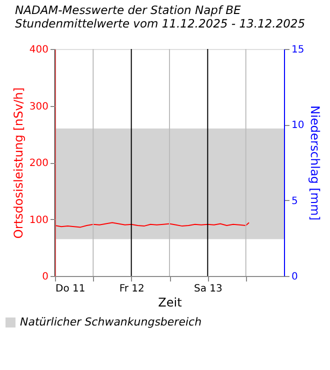 The width and height of the screenshot is (330, 370). I want to click on y-tick-label: 400, so click(38, 50).